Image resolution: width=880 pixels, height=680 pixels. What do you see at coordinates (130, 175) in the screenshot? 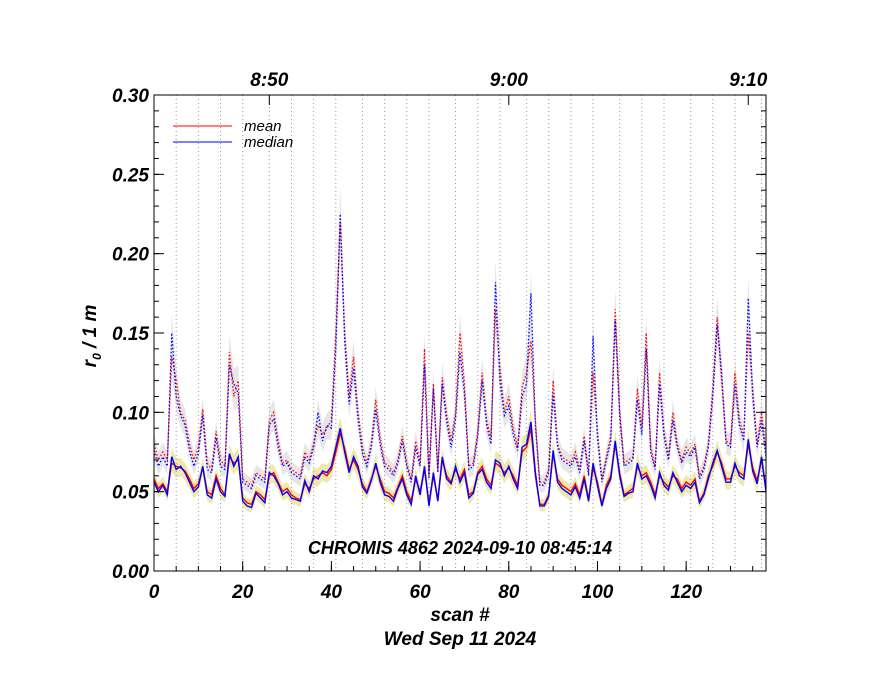
I see `y-tick-label: 0.25` at bounding box center [130, 175].